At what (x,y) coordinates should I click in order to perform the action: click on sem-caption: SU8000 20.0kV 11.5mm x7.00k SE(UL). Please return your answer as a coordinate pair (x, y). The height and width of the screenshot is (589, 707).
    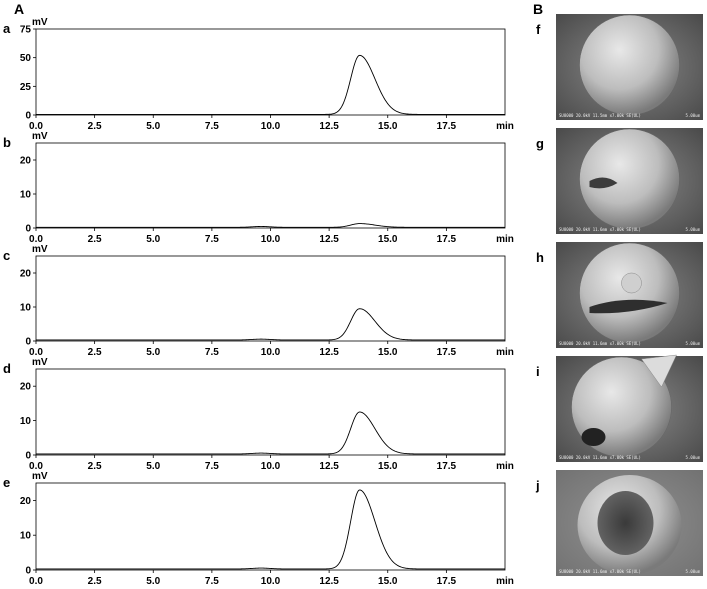
    Looking at the image, I should click on (600, 115).